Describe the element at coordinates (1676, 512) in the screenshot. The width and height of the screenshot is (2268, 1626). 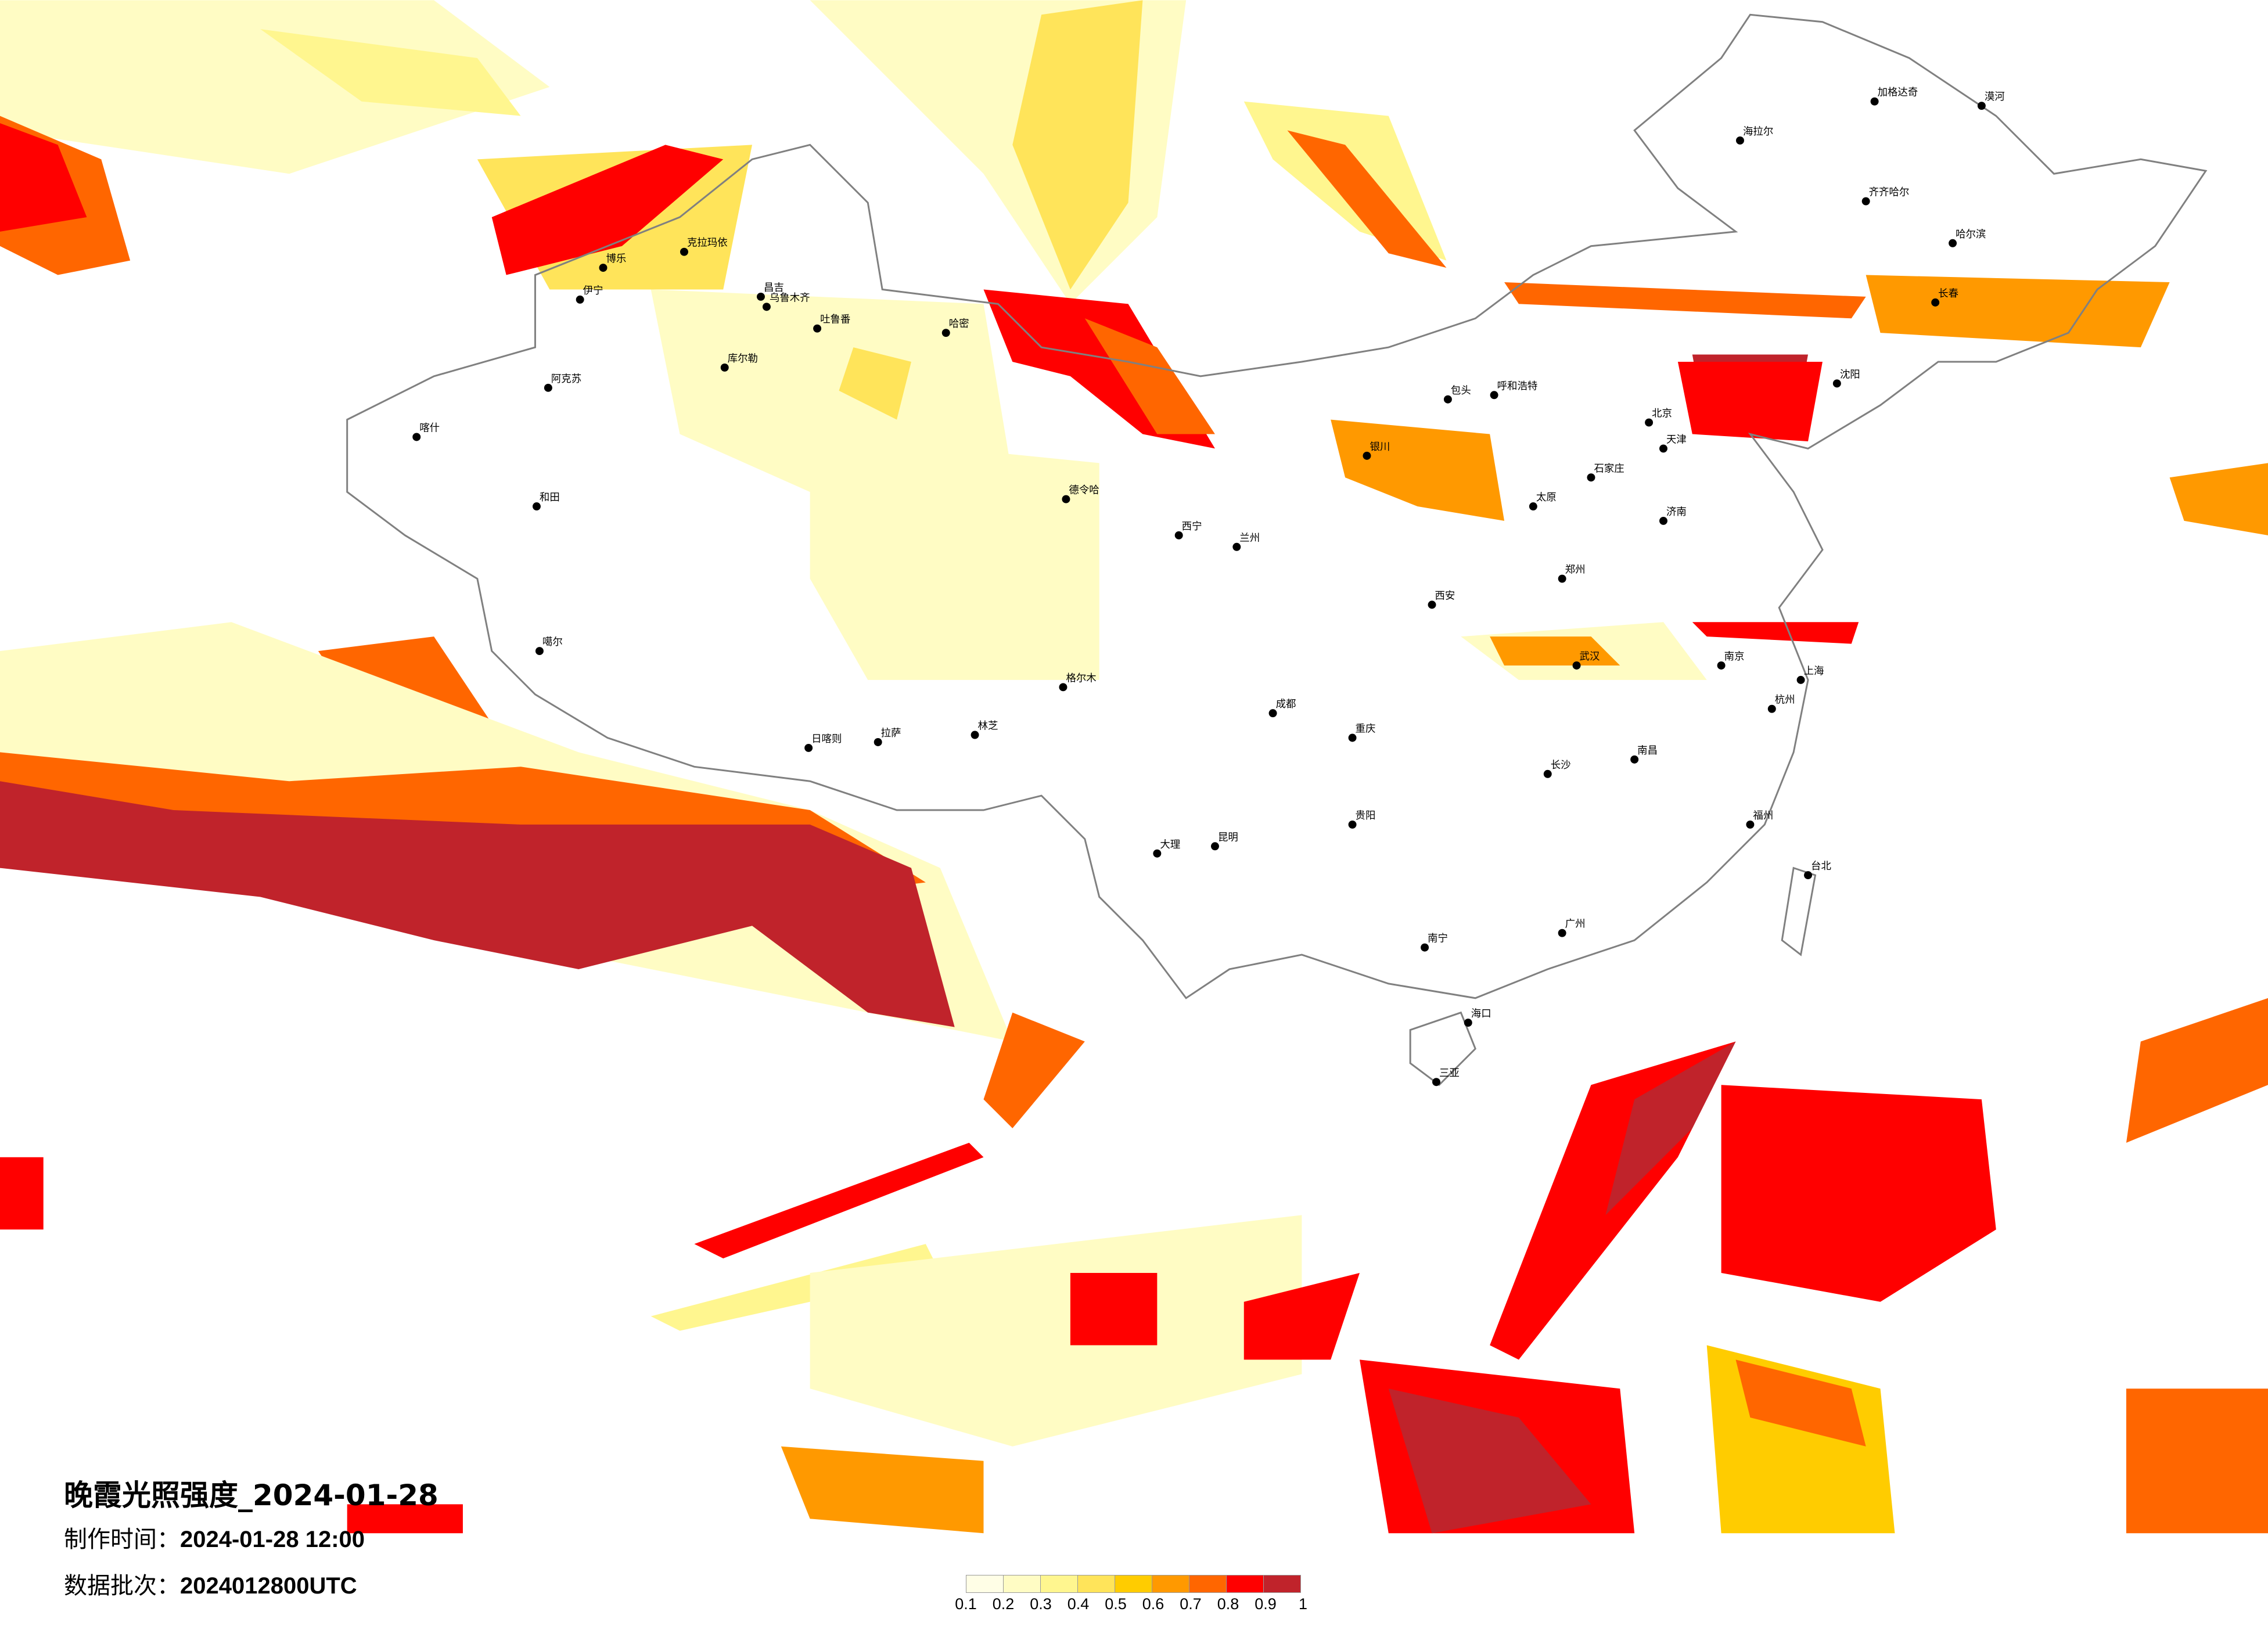
I see `city-label: 济南` at that location.